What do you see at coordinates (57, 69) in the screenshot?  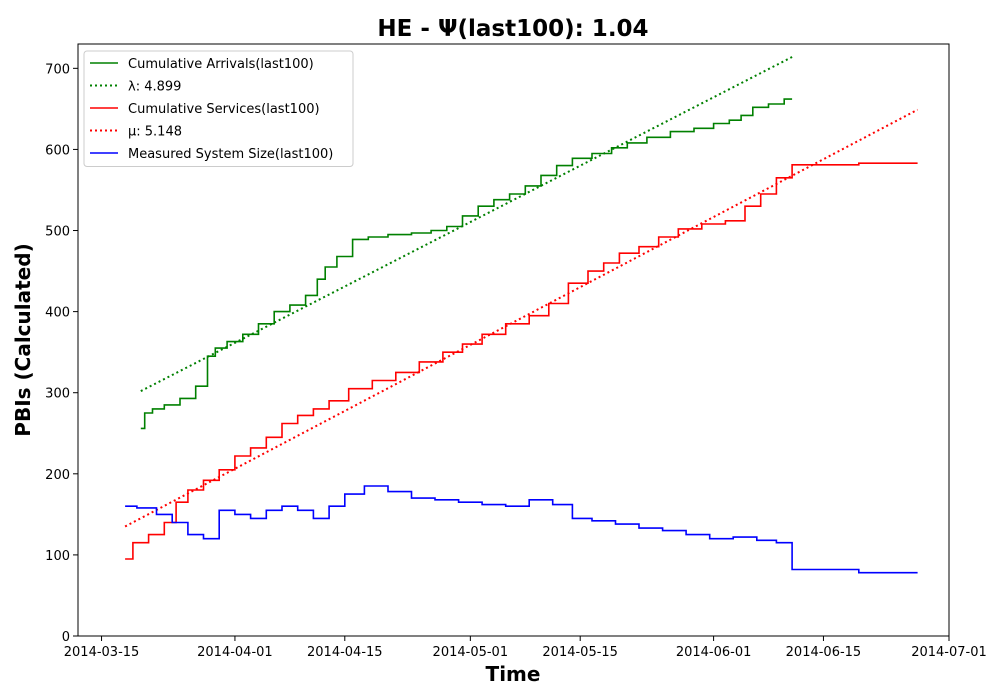 I see `y-tick-label-7: 700` at bounding box center [57, 69].